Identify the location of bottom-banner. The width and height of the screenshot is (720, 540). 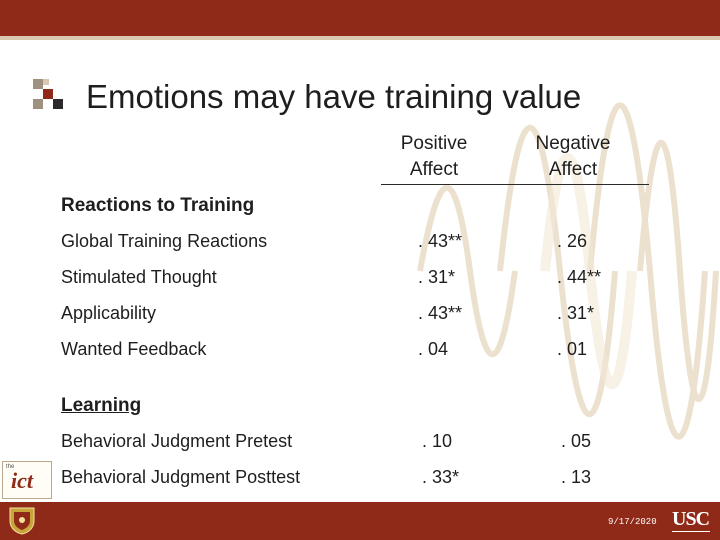
(360, 521).